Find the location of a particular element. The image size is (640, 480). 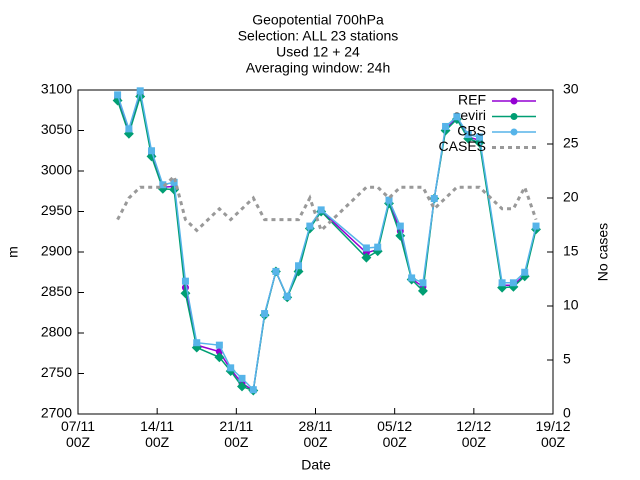

y-tick-label: 3100 is located at coordinates (56, 89).